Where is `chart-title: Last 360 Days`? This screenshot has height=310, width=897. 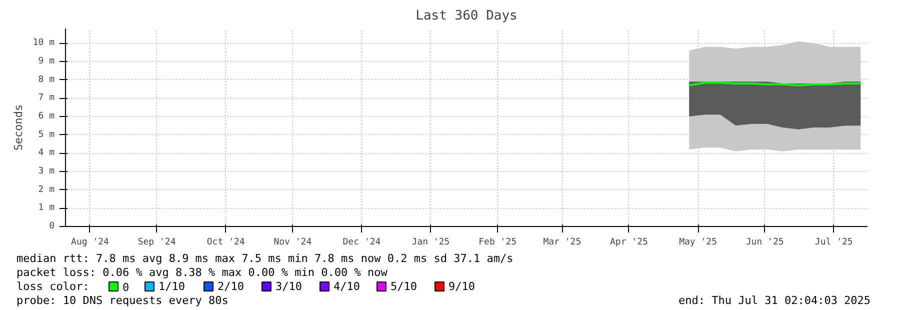
chart-title: Last 360 Days is located at coordinates (467, 16).